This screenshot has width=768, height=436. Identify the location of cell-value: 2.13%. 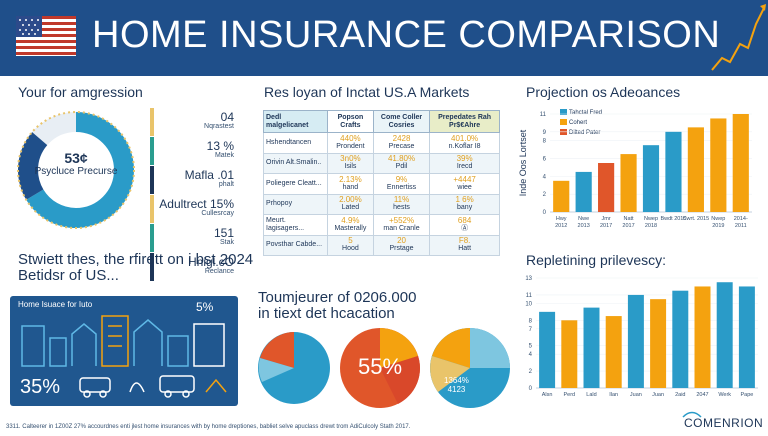
(350, 179).